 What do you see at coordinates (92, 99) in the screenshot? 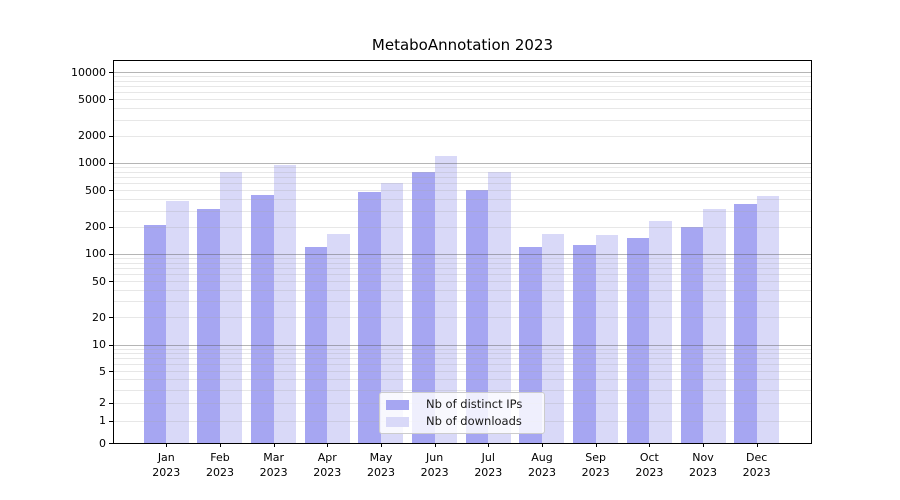
I see `y-tick-label: 5000` at bounding box center [92, 99].